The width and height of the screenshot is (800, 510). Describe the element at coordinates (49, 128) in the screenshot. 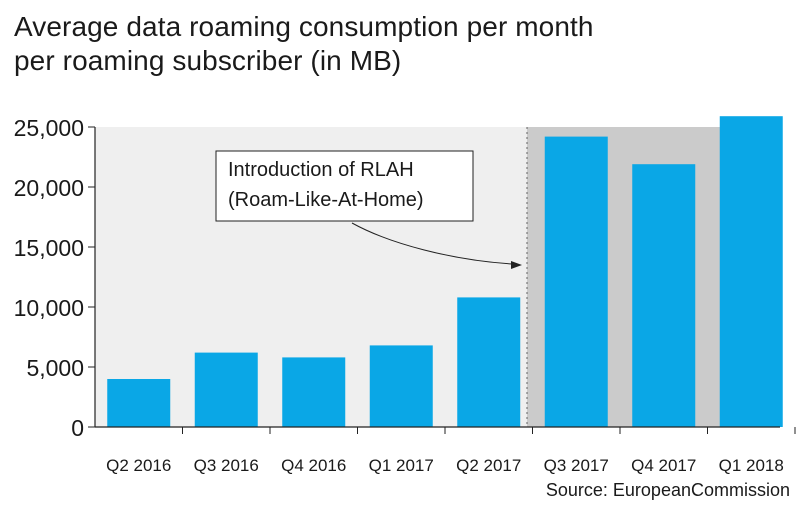

I see `y-tick-label: 25,000` at that location.